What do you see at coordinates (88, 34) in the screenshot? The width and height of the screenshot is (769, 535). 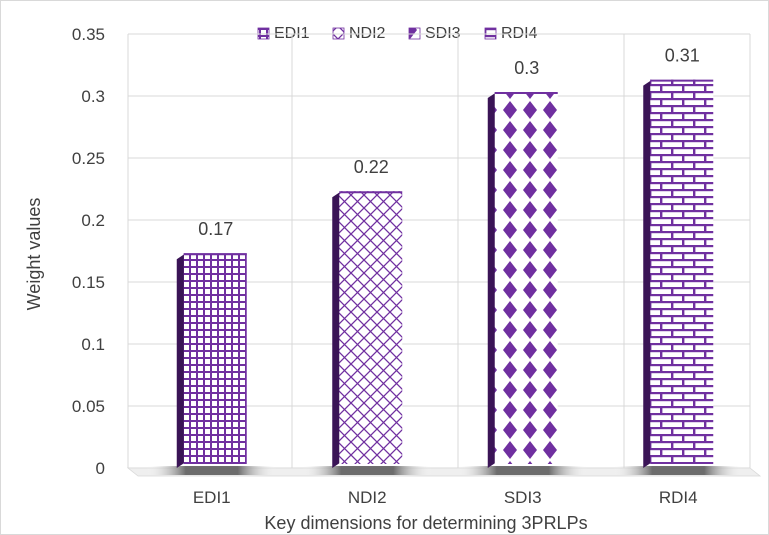 I see `y-tick-label: 0.35` at bounding box center [88, 34].